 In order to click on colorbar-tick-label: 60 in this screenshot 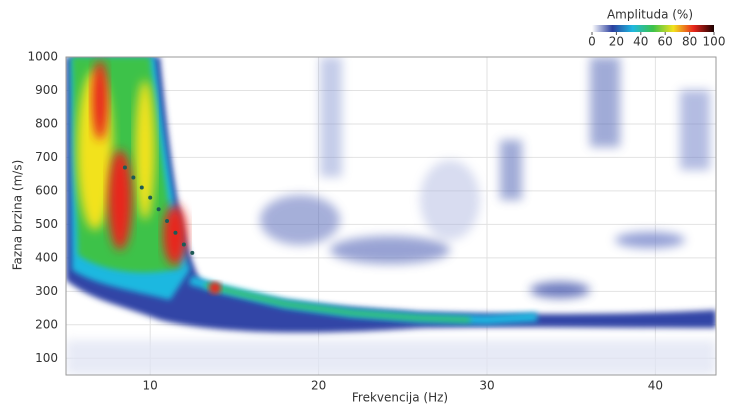, I will do `click(665, 42)`.